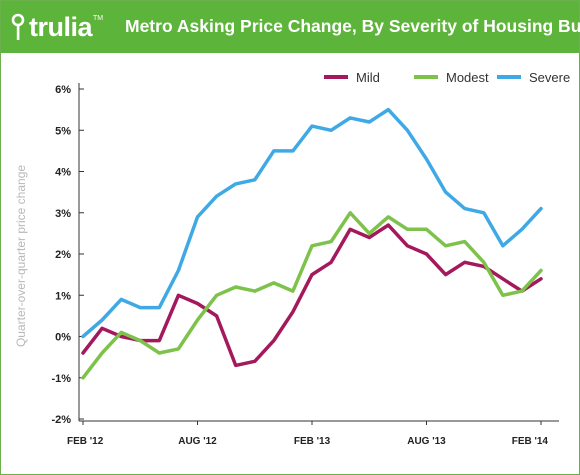  I want to click on y-axis-title: Quarter-over-quarter price change, so click(21, 256).